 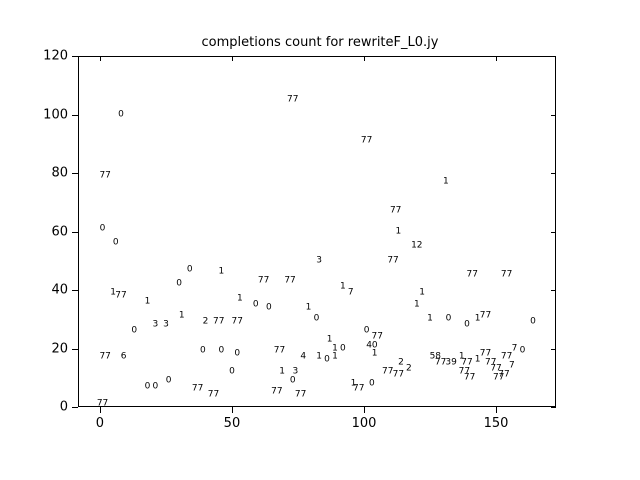 I want to click on data-point-label: 4, so click(x=303, y=356).